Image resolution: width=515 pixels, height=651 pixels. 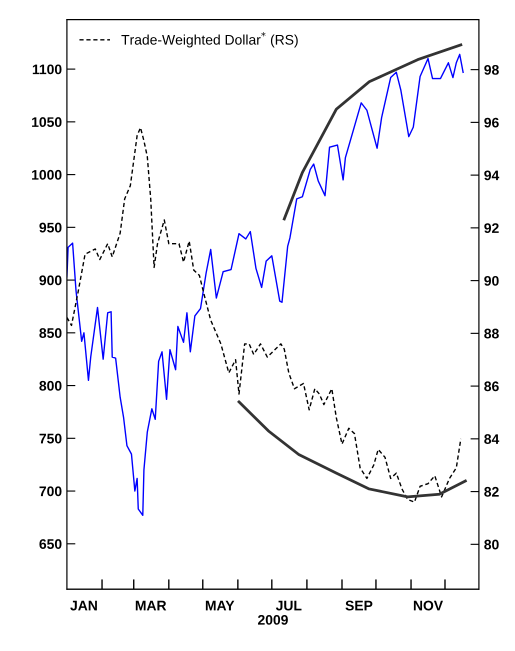 What do you see at coordinates (492, 439) in the screenshot?
I see `y2-tick-label: 84` at bounding box center [492, 439].